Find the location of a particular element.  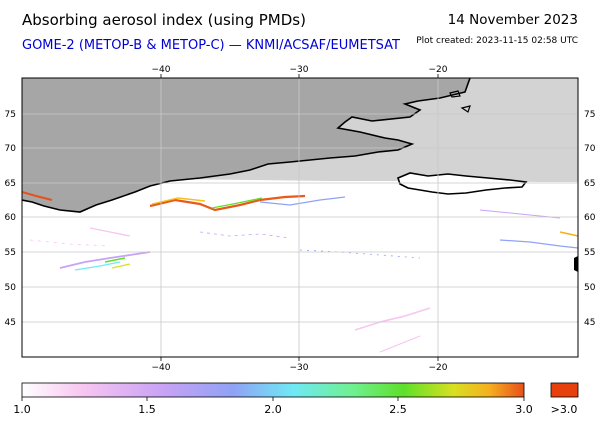

colorbar-over-swatch is located at coordinates (564, 390).